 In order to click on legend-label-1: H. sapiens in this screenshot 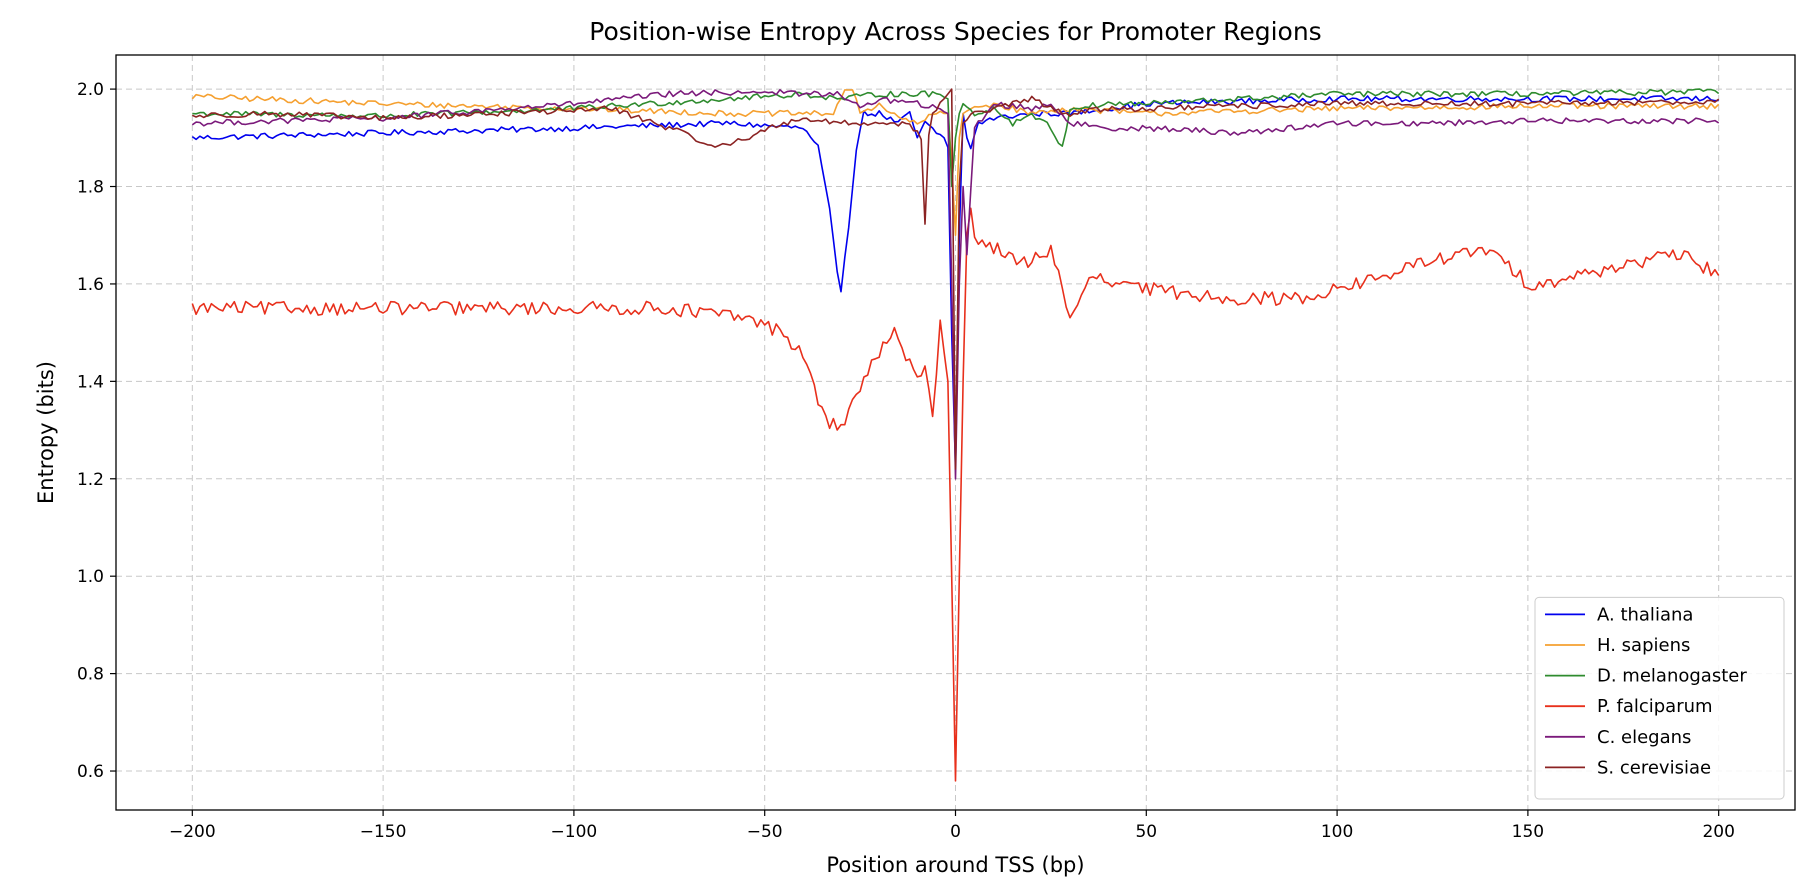, I will do `click(1643, 645)`.